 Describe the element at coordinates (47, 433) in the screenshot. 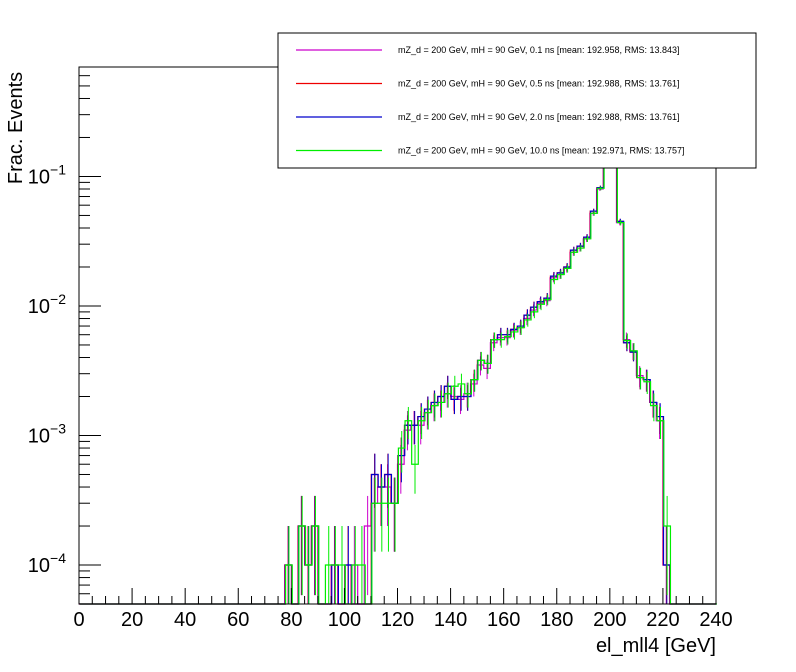

I see `y-tick-label: 10⁻³` at that location.